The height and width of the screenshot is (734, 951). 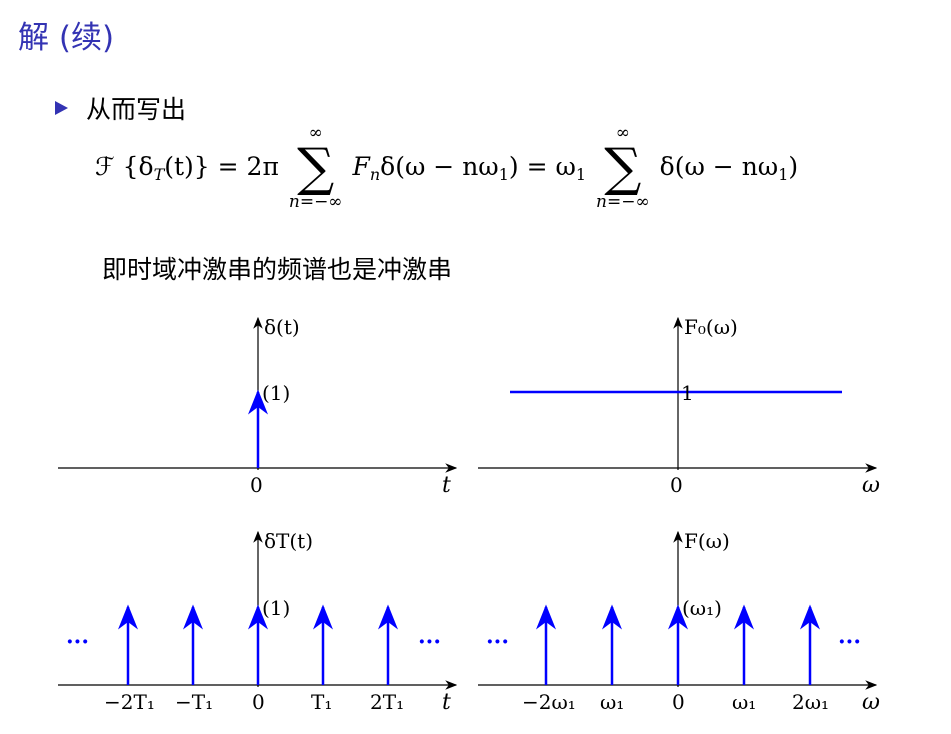 What do you see at coordinates (129, 702) in the screenshot?
I see `impulse-train-tick-label-0: −2T₁` at bounding box center [129, 702].